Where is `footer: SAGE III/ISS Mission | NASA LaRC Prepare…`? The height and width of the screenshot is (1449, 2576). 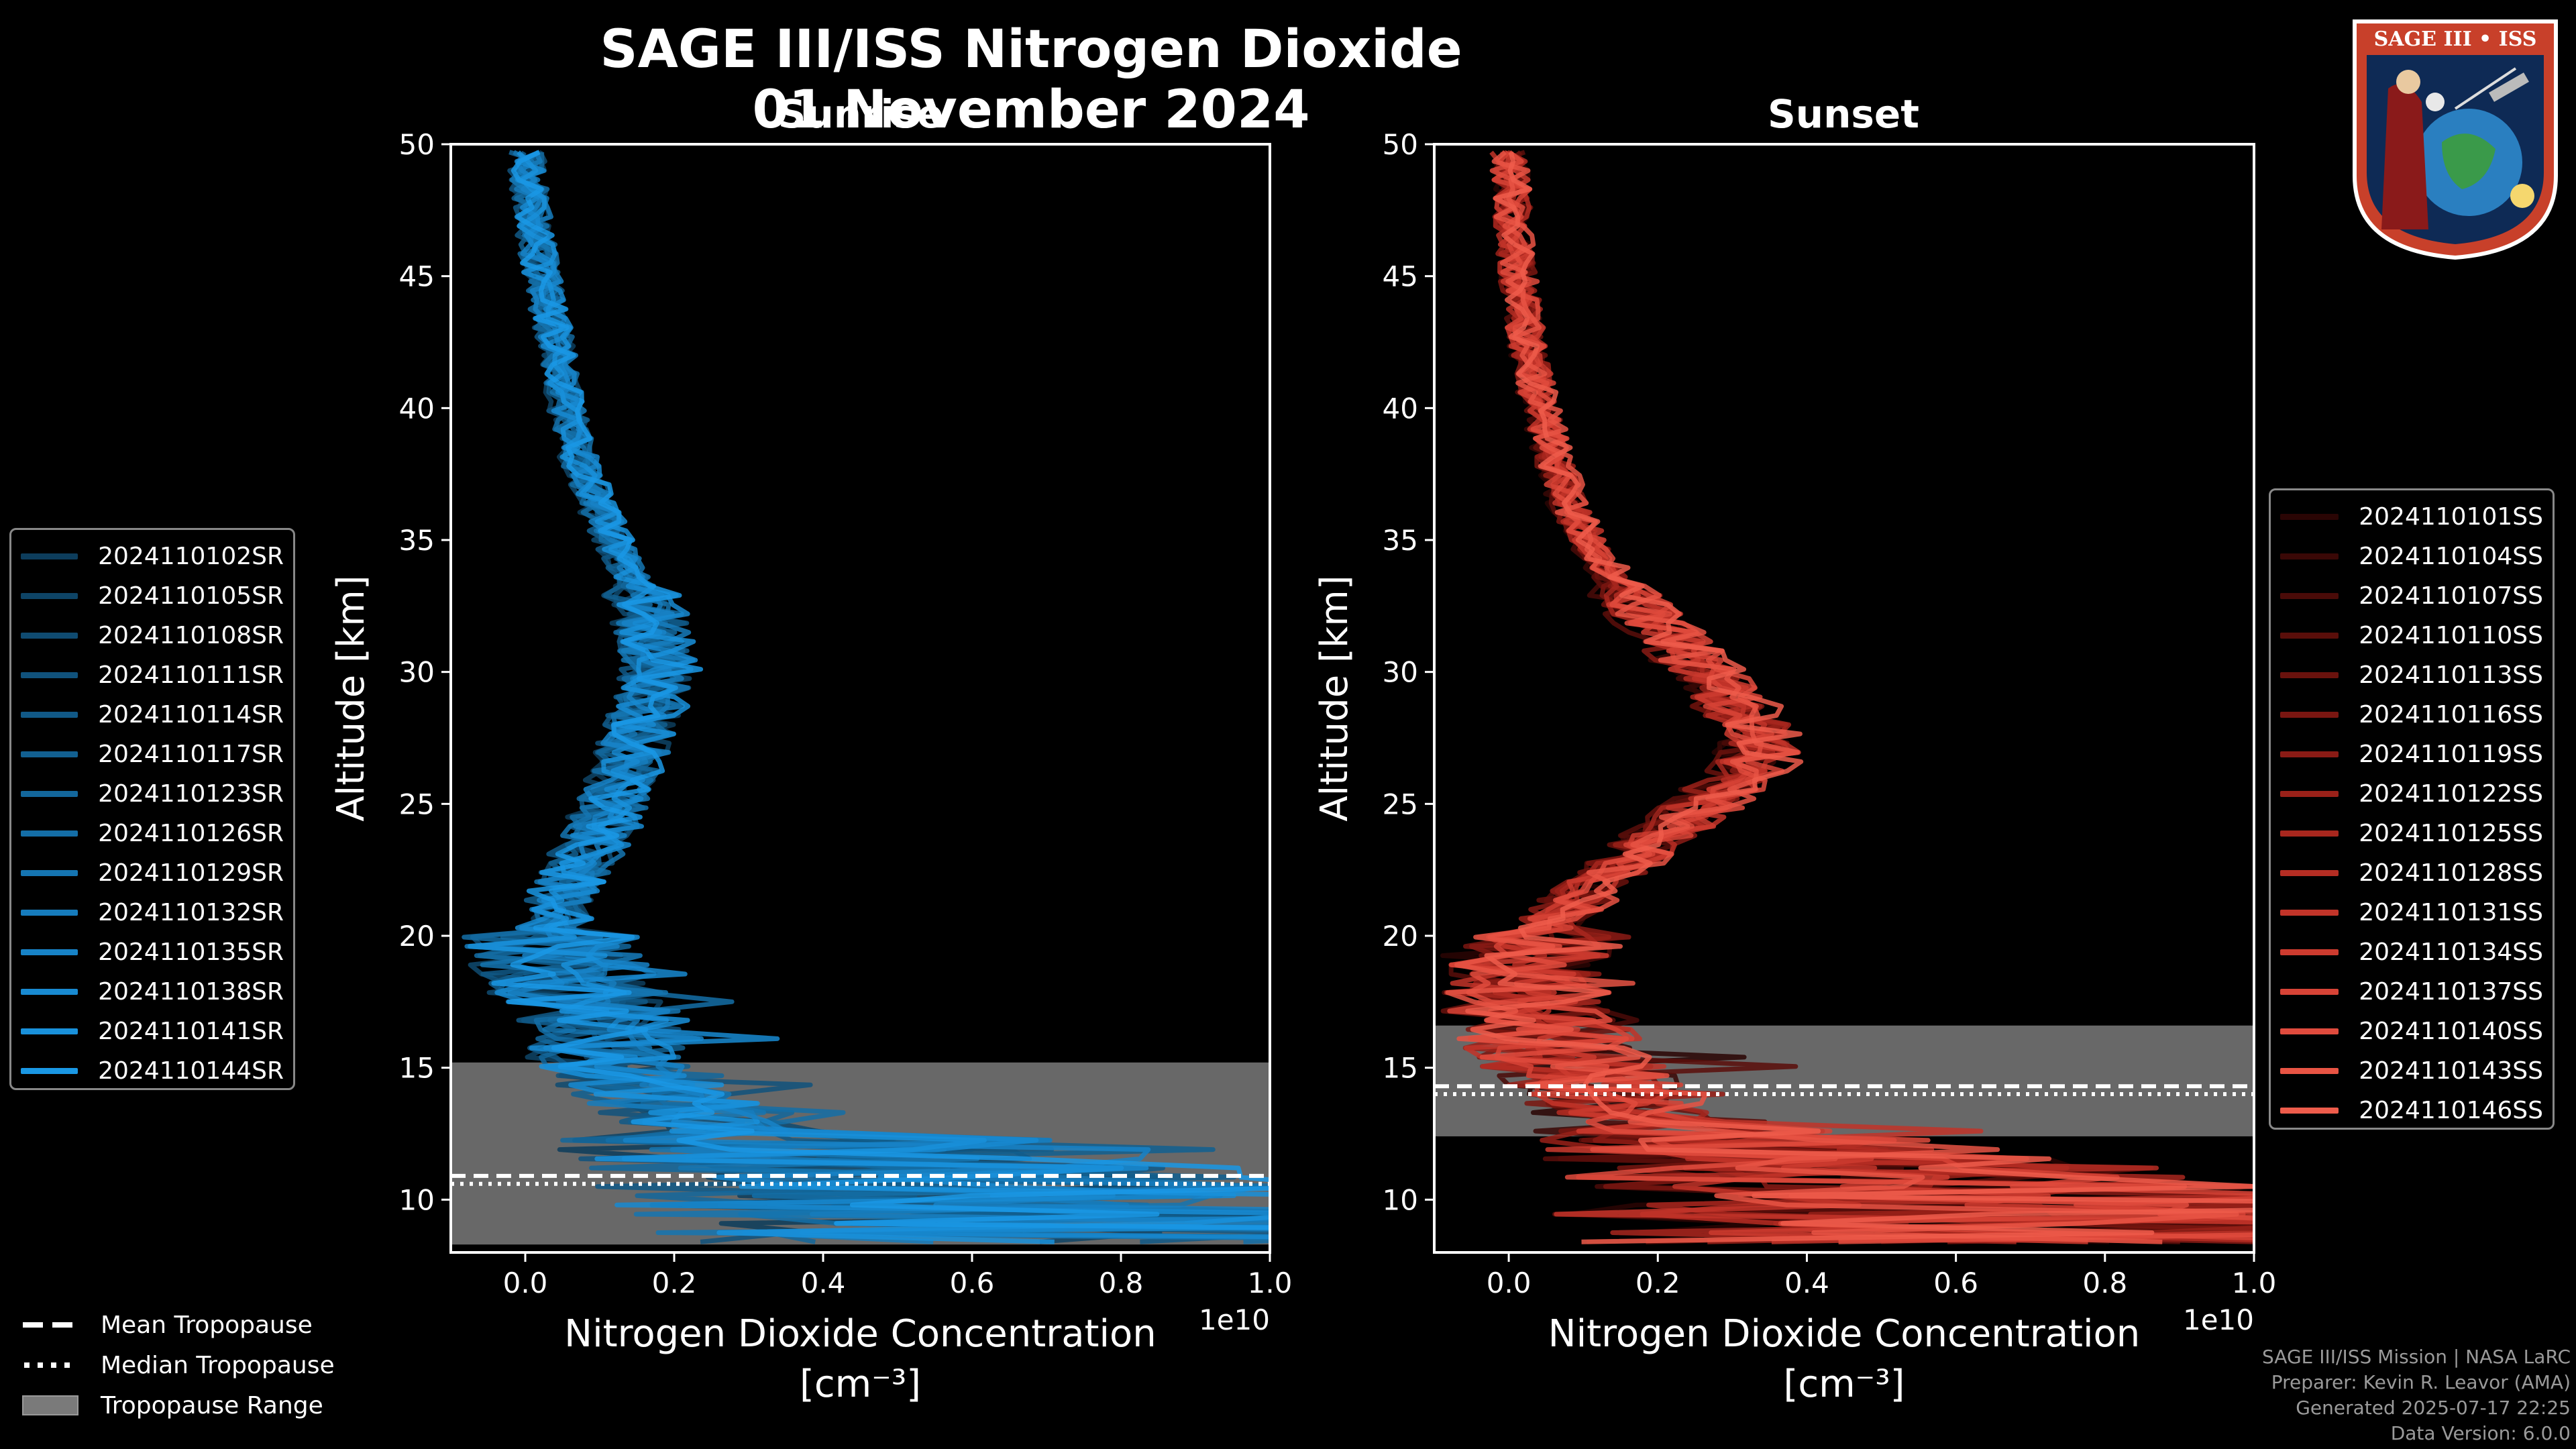
footer: SAGE III/ISS Mission | NASA LaRC Prepare… is located at coordinates (2416, 1395).